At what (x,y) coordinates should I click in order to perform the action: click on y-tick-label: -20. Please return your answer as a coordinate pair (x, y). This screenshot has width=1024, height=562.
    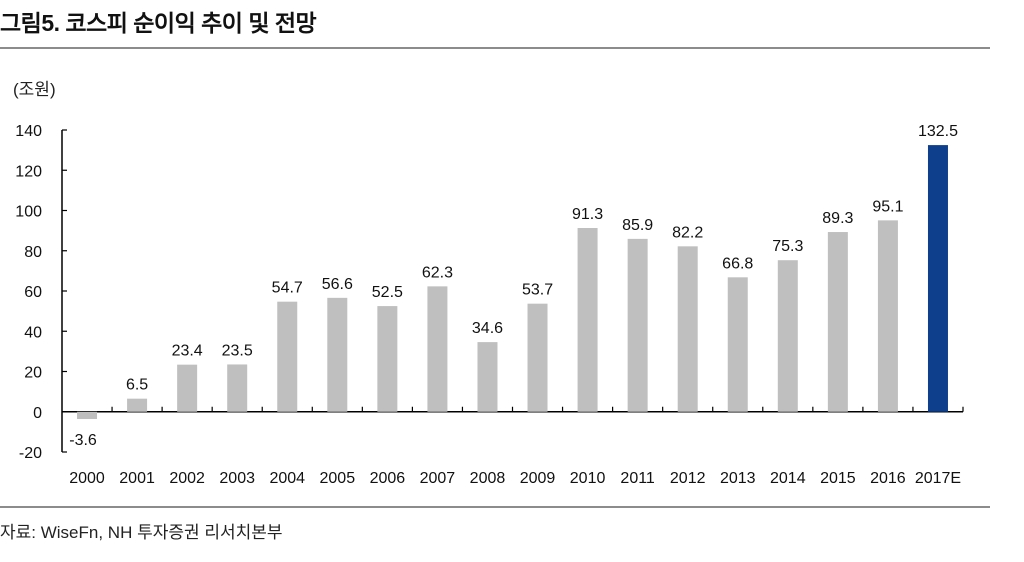
    Looking at the image, I should click on (30, 453).